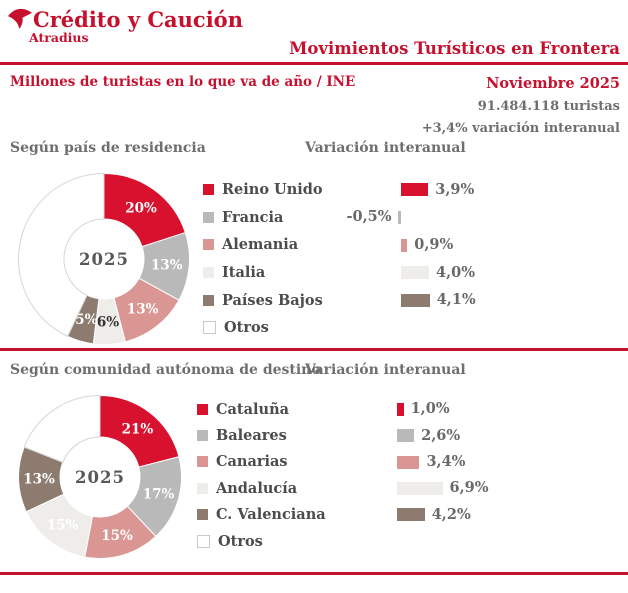 The height and width of the screenshot is (593, 628). I want to click on legend-item: Italia, so click(263, 273).